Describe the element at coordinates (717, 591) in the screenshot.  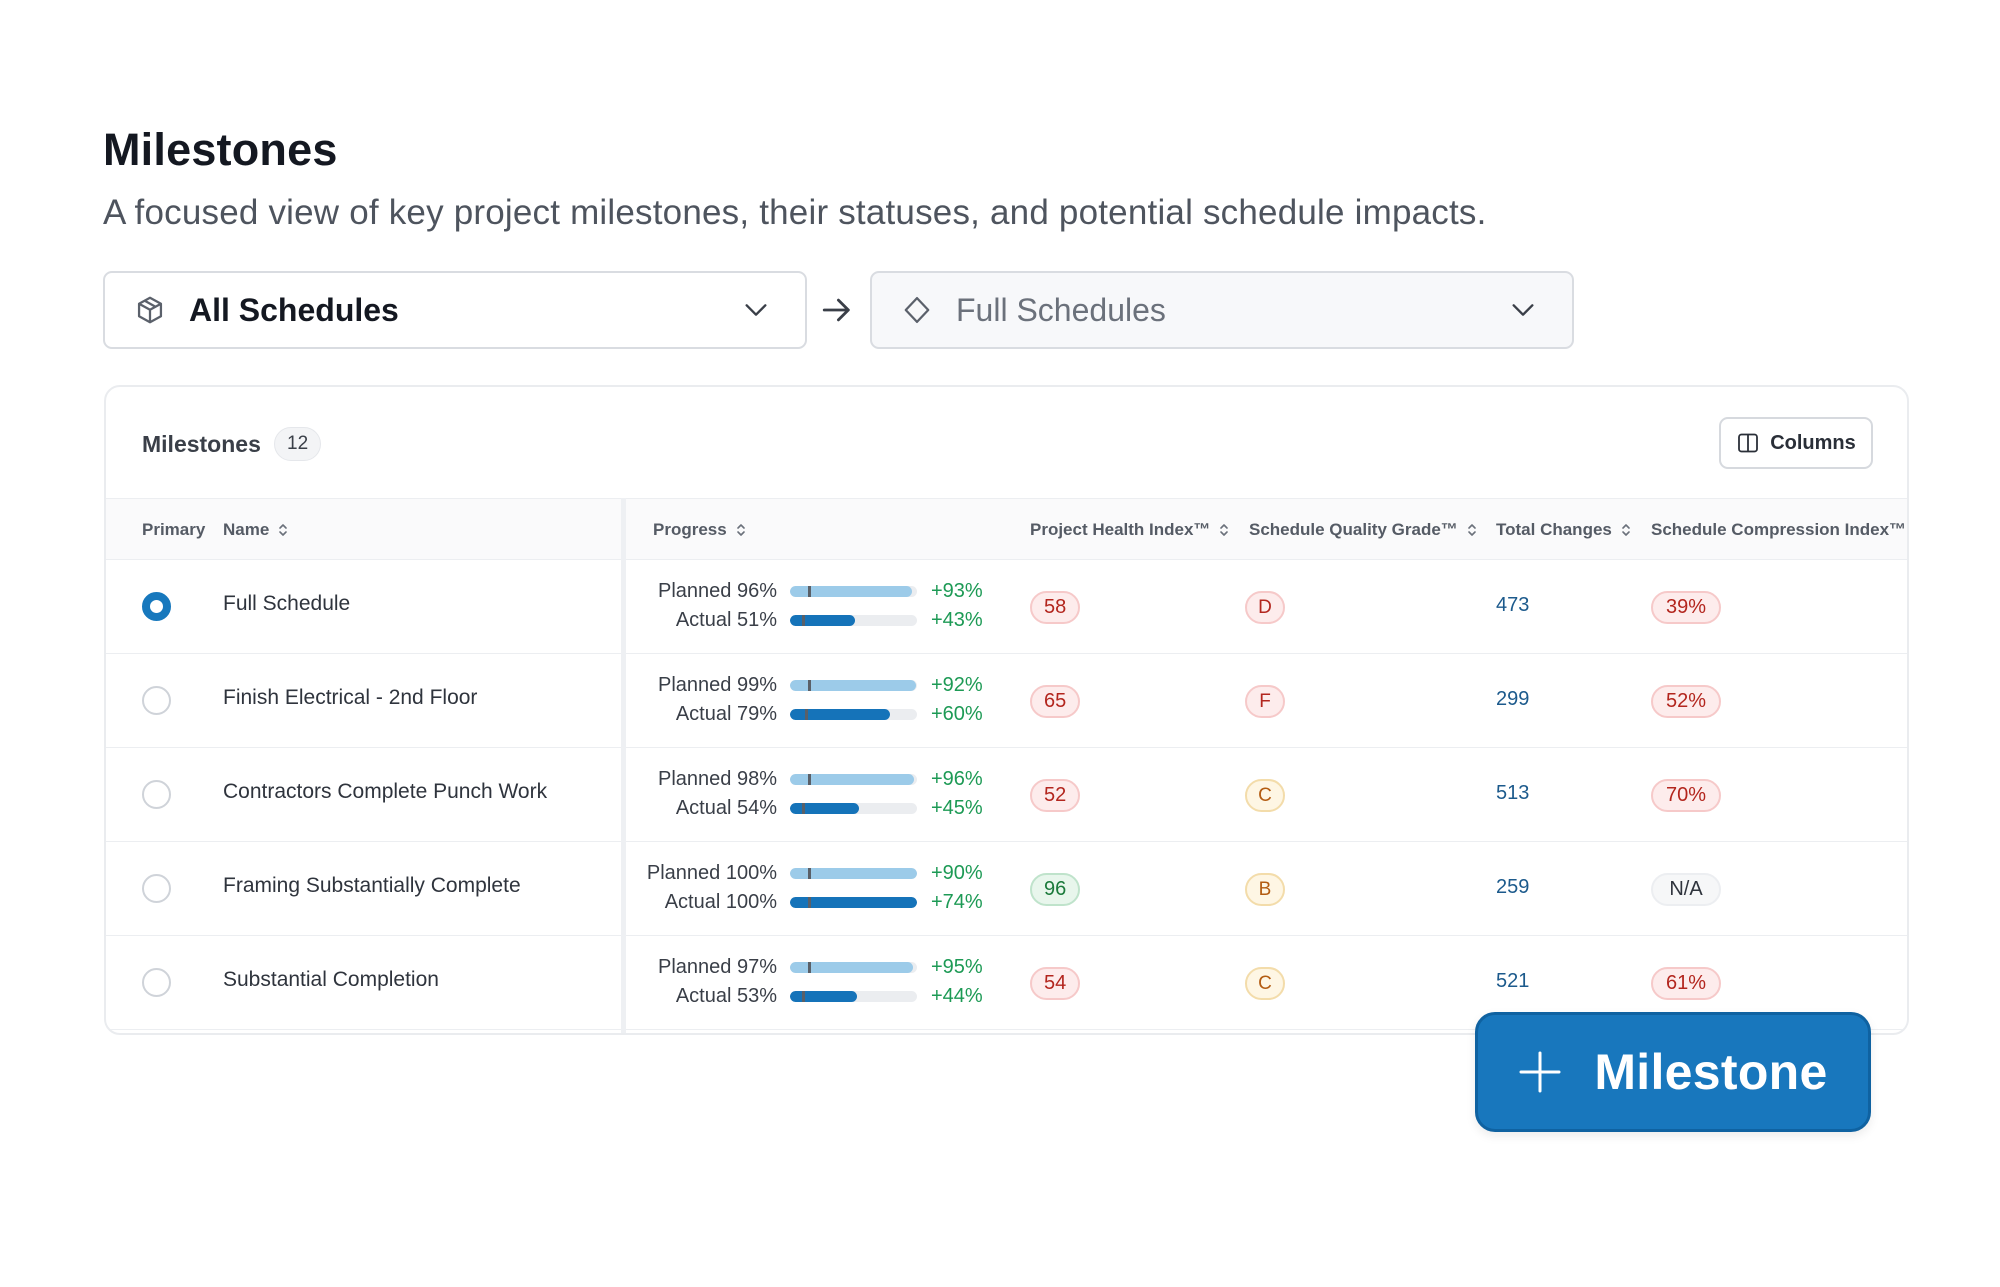
I see `planned-label: Planned 96%` at that location.